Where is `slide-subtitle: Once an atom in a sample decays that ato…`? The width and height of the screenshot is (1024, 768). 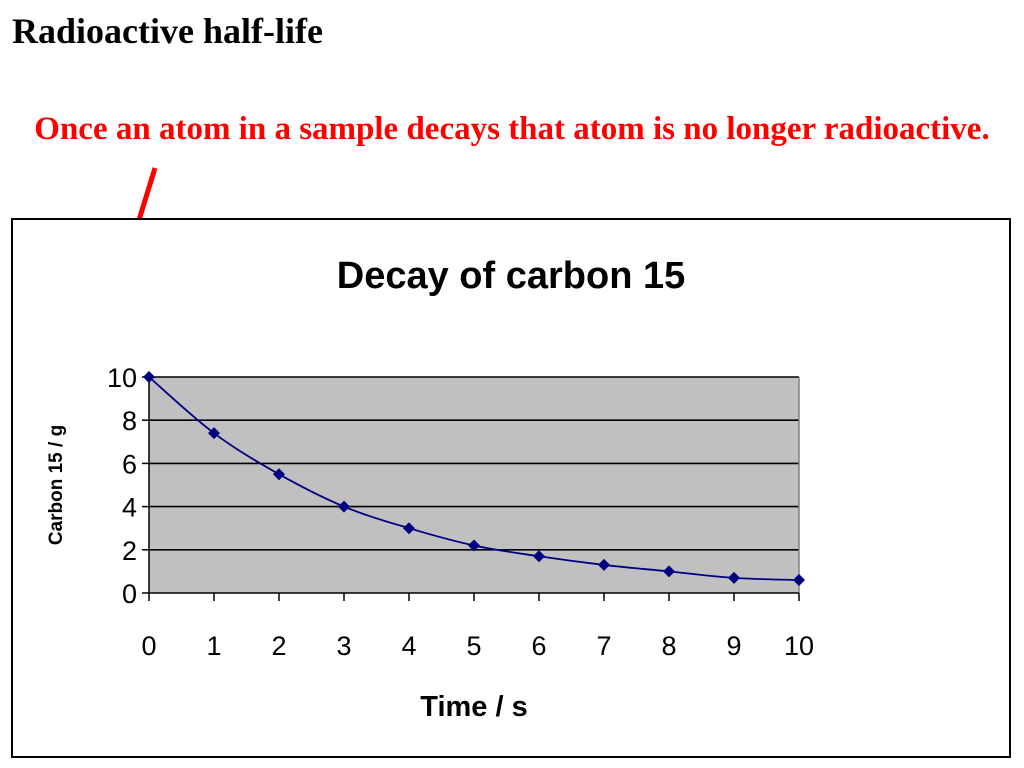 slide-subtitle: Once an atom in a sample decays that ato… is located at coordinates (512, 129).